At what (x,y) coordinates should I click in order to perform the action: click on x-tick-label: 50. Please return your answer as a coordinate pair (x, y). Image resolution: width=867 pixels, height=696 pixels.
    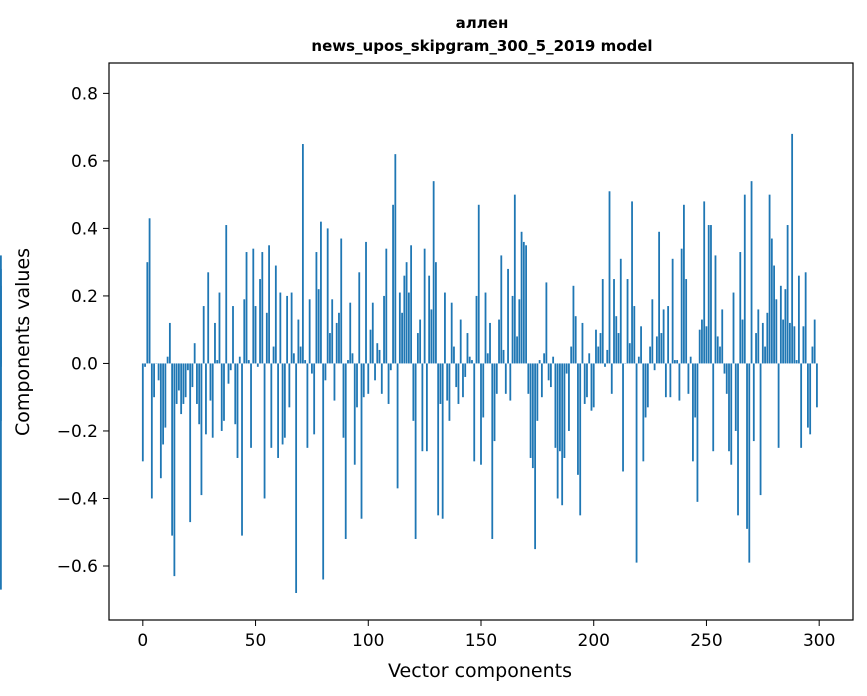
    Looking at the image, I should click on (256, 641).